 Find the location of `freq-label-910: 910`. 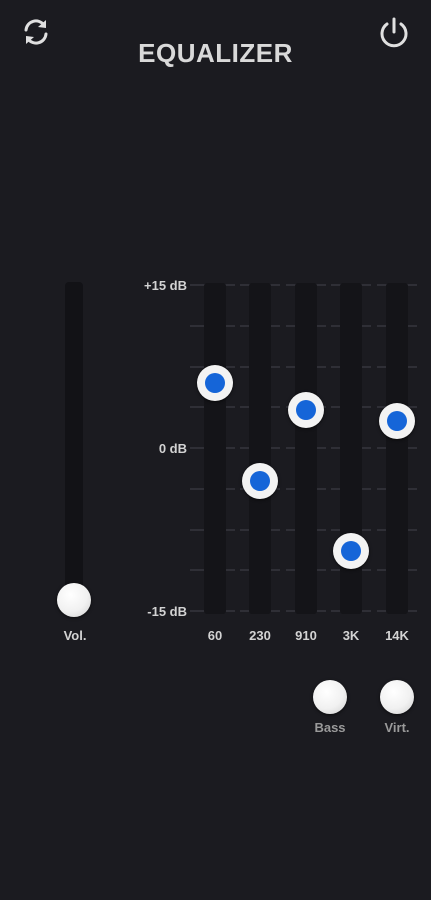

freq-label-910: 910 is located at coordinates (306, 635).